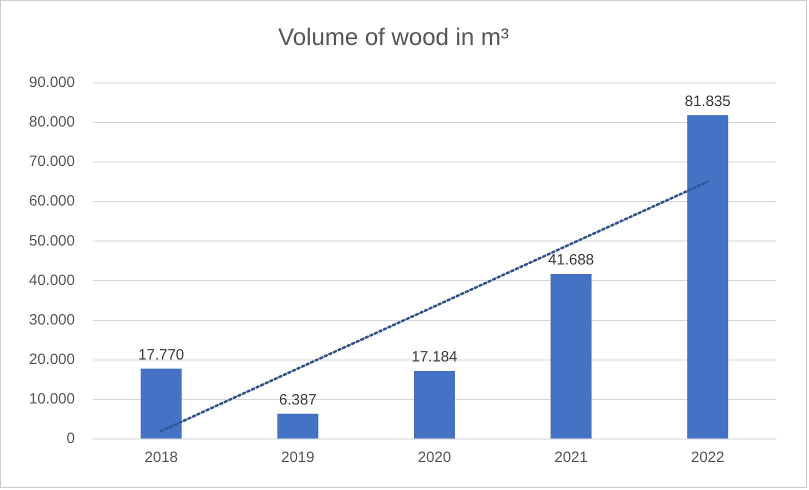 Image resolution: width=809 pixels, height=490 pixels. What do you see at coordinates (51, 122) in the screenshot?
I see `y-tick-label: 80.000` at bounding box center [51, 122].